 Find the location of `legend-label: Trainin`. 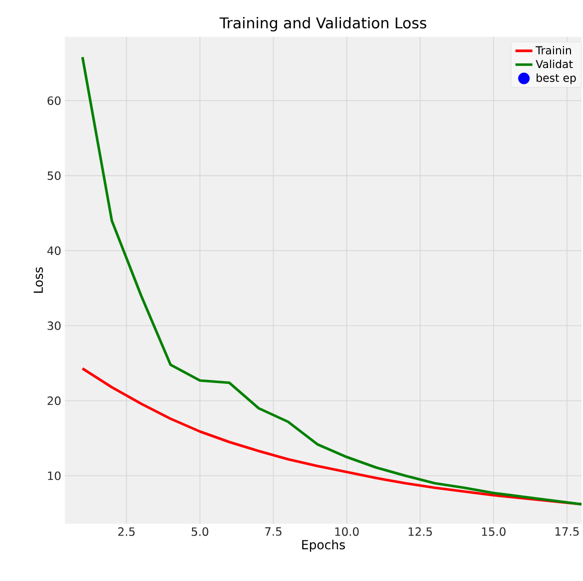

legend-label: Trainin is located at coordinates (553, 50).